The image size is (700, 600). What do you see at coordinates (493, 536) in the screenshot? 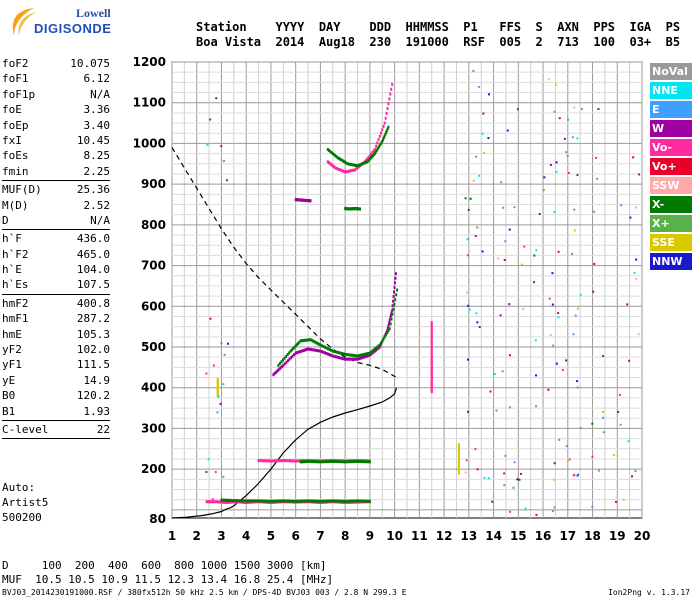
I see `x-tick-label: 14` at bounding box center [493, 536].